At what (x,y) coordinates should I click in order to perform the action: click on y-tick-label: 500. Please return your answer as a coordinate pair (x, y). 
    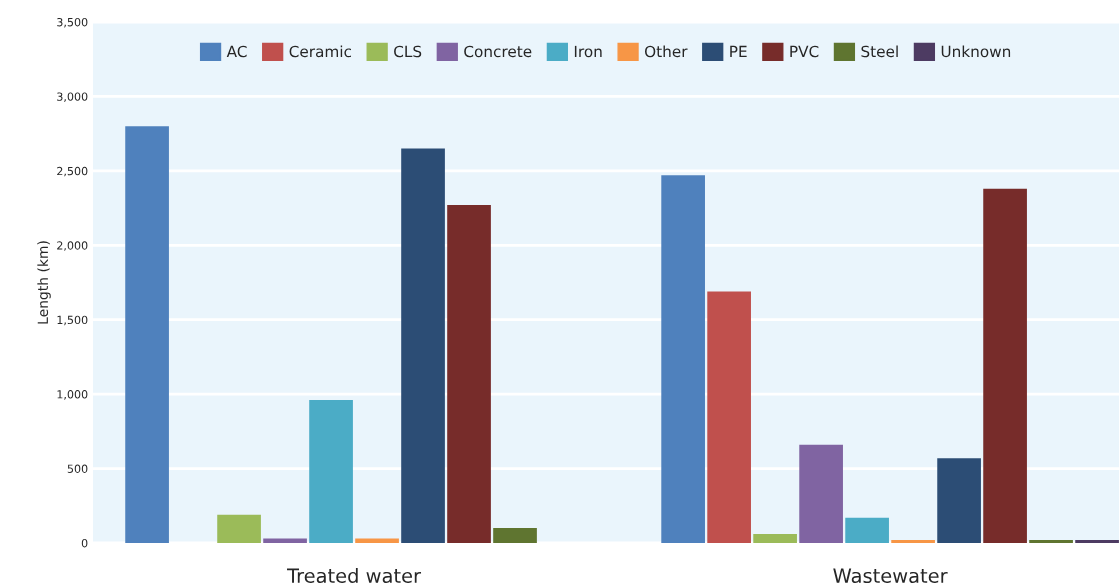
    Looking at the image, I should click on (77, 468).